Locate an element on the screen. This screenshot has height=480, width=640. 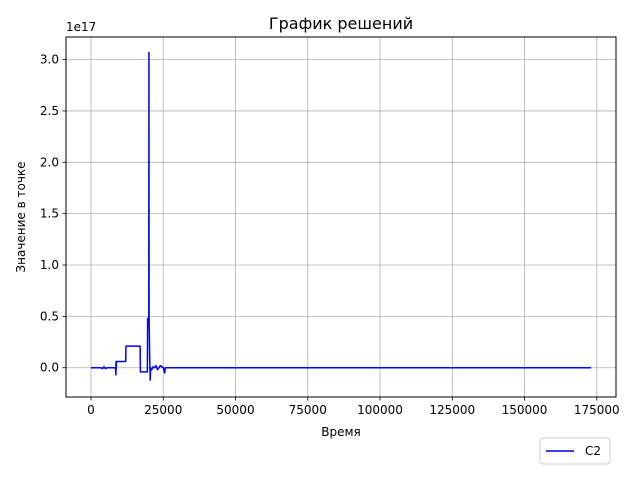
x-tick-label: 175000 is located at coordinates (597, 410).